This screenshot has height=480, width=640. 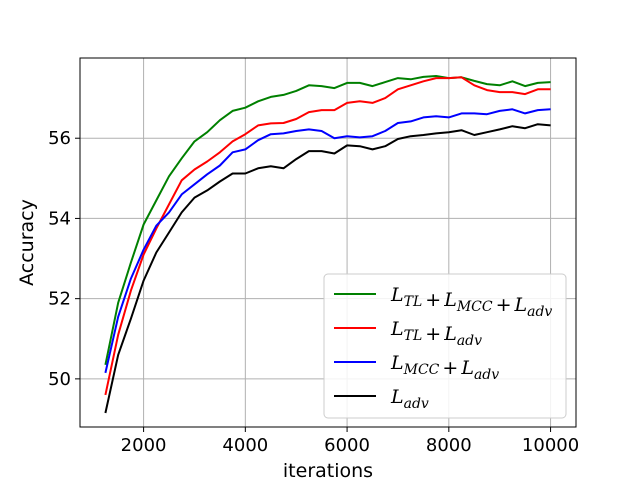 I want to click on y-tick-label: 54, so click(x=59, y=218).